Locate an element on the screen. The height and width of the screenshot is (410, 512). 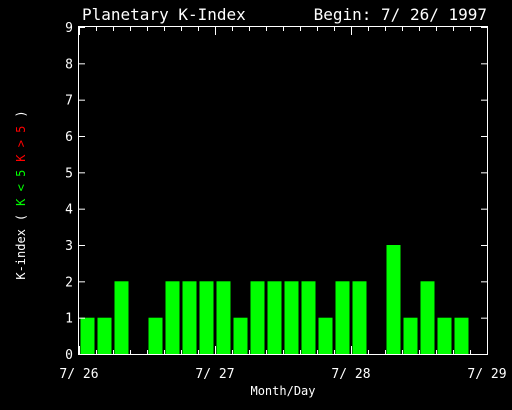
x-axis-label: Month/Day is located at coordinates (282, 391).